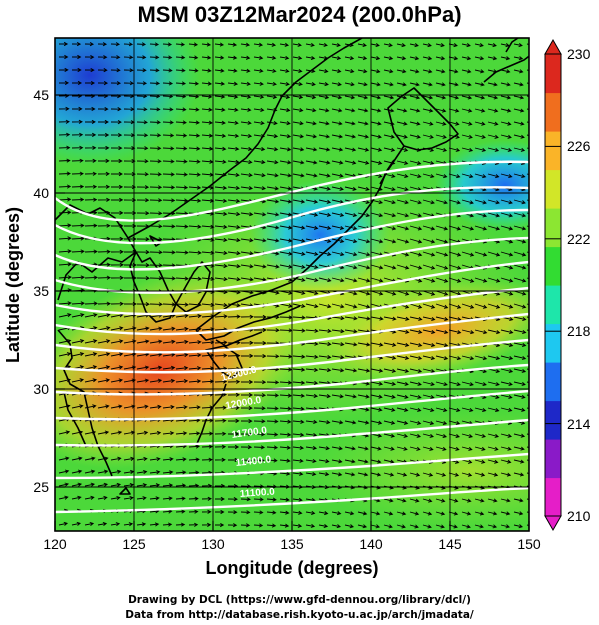 Image resolution: width=599 pixels, height=625 pixels. What do you see at coordinates (579, 516) in the screenshot?
I see `colorbar-tick-label: 210` at bounding box center [579, 516].